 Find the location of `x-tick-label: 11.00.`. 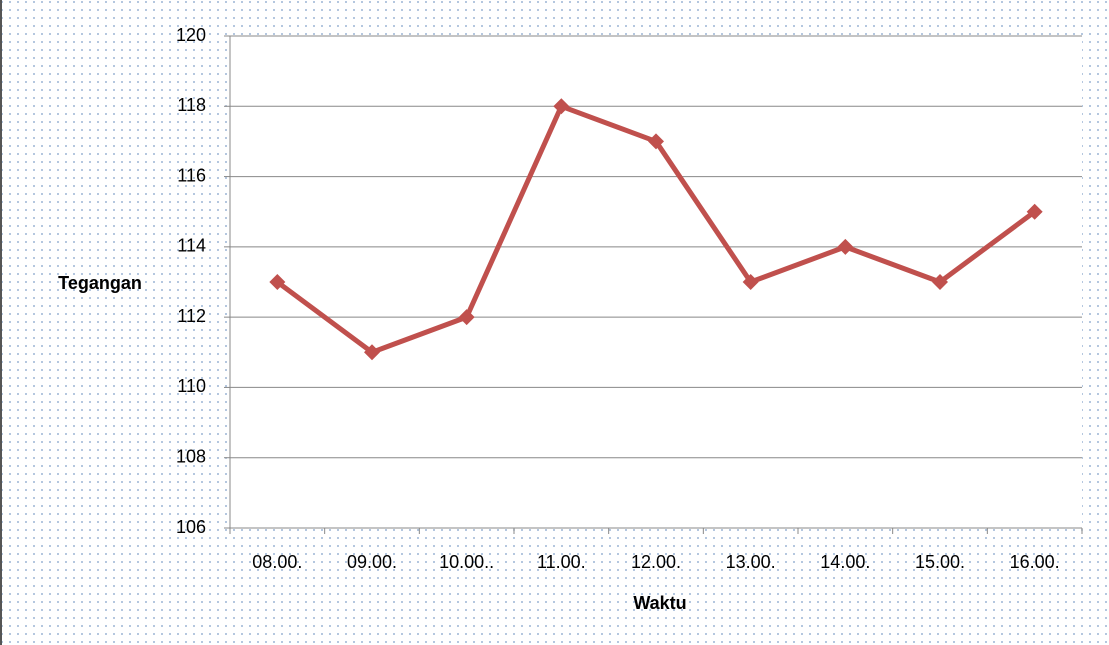

x-tick-label: 11.00. is located at coordinates (561, 562).